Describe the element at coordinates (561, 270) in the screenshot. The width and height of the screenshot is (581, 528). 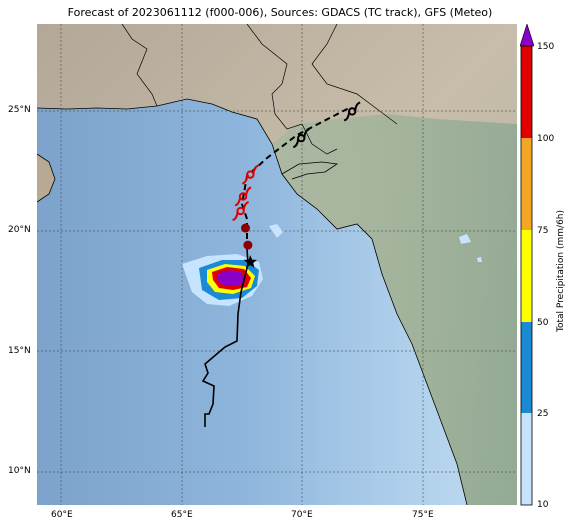
I see `colorbar-label: Total Precipitation (mm/6h)` at that location.